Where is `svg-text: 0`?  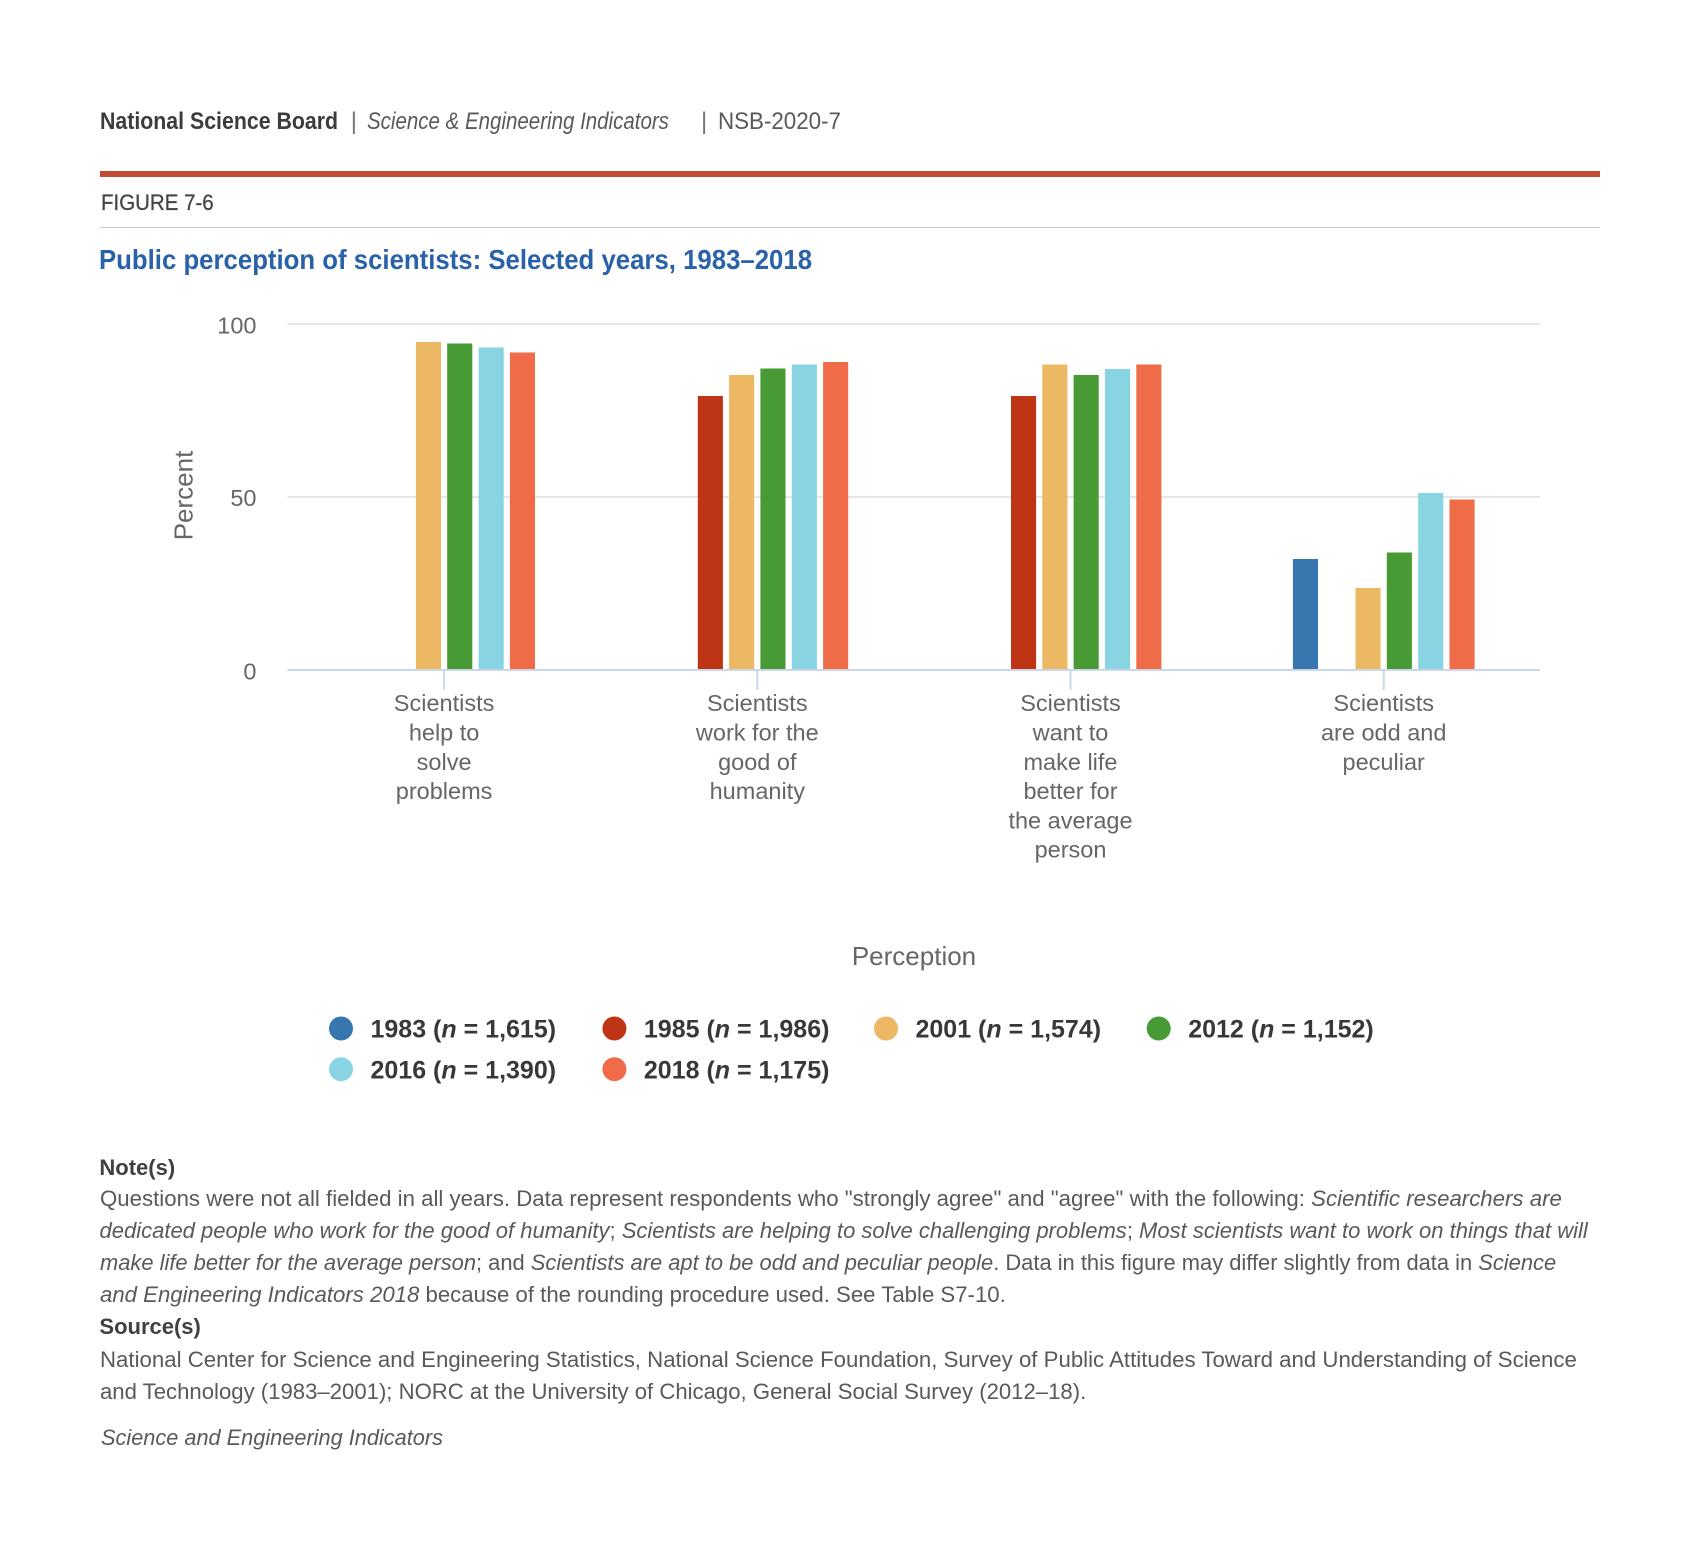
svg-text: 0 is located at coordinates (249, 672).